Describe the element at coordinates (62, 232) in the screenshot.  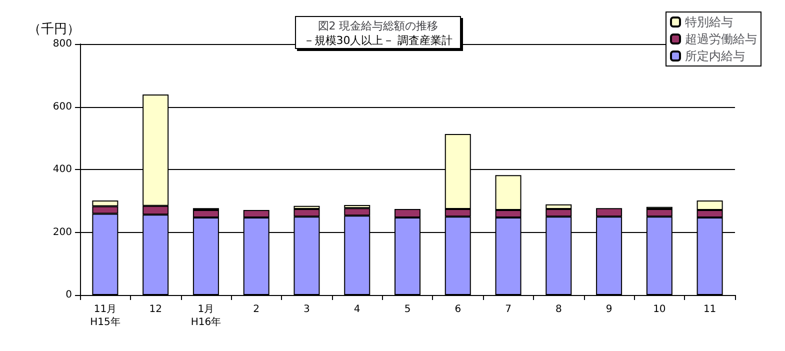
I see `y-tick-label: 200` at that location.